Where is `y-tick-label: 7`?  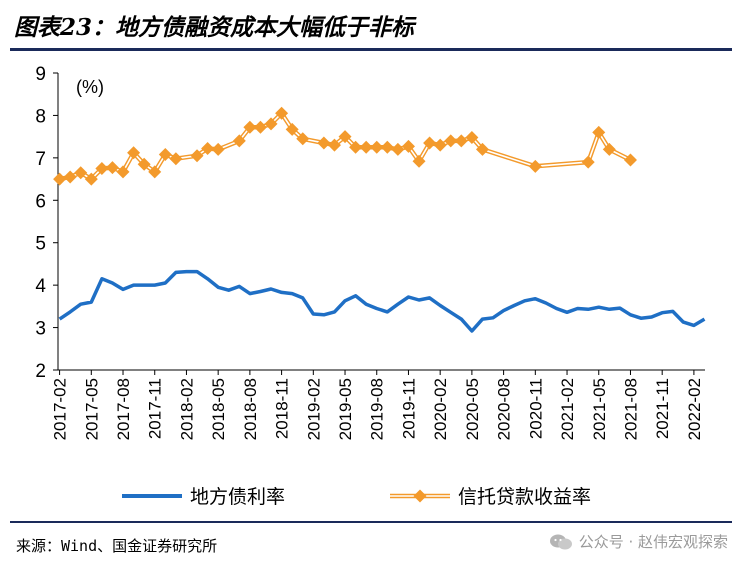
y-tick-label: 7 is located at coordinates (40, 159).